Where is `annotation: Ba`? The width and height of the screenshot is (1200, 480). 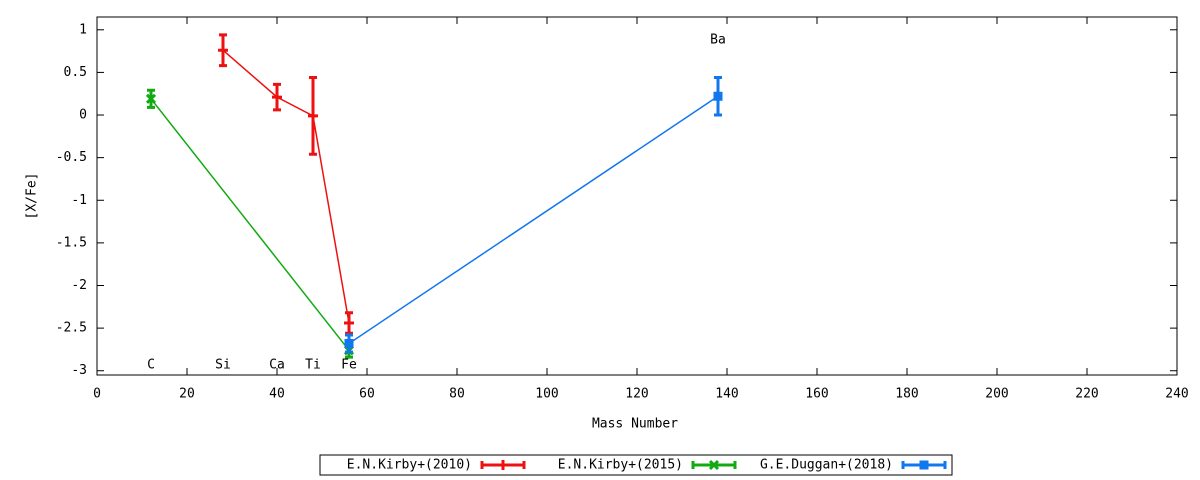 annotation: Ba is located at coordinates (718, 40).